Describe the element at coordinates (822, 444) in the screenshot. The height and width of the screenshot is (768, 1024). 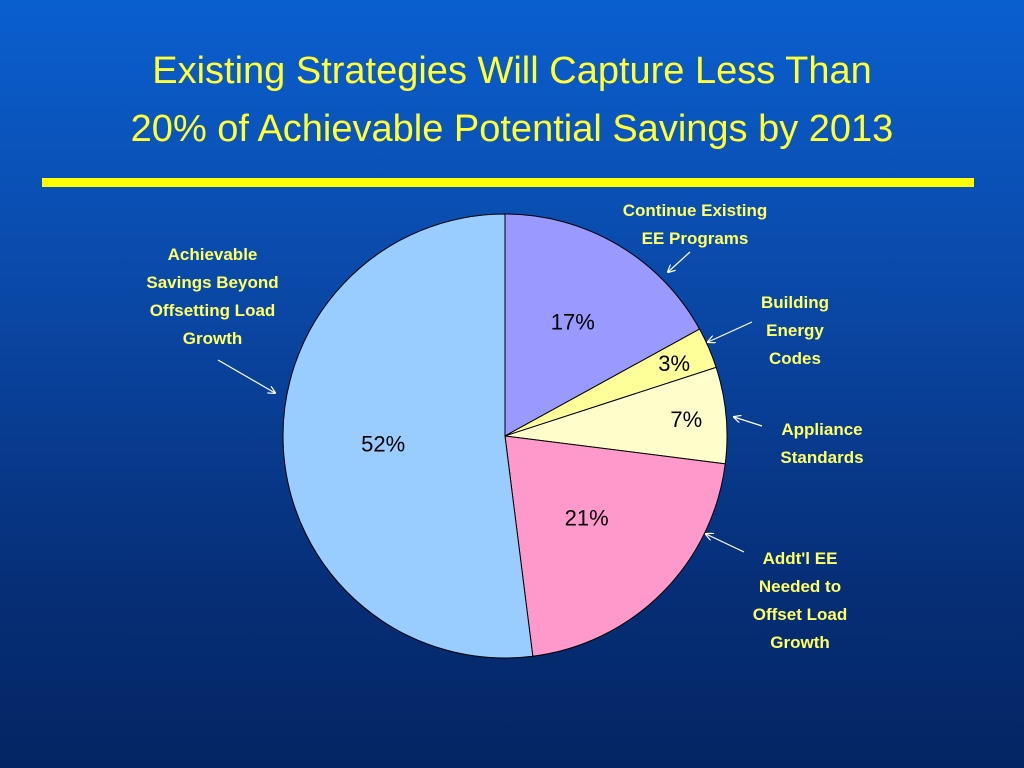
I see `callout-label-appliance-standards: Appliance Standards` at that location.